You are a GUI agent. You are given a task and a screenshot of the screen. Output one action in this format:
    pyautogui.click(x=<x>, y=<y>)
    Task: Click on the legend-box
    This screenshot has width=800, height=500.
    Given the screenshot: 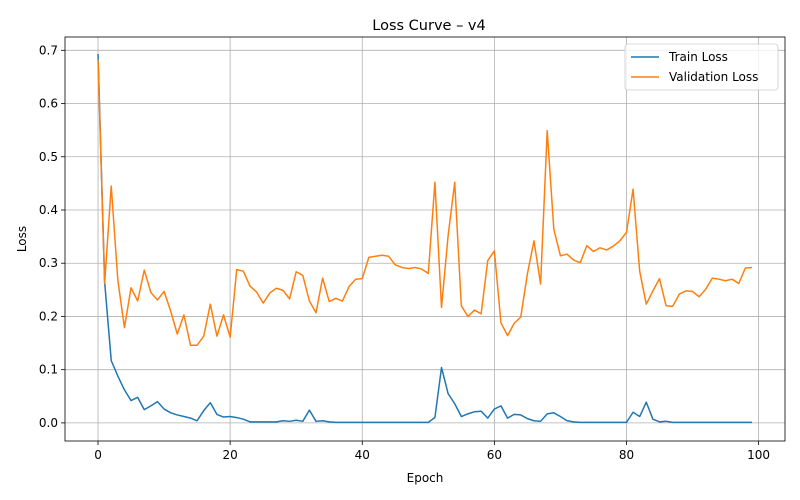 What is the action you would take?
    pyautogui.click(x=701, y=67)
    